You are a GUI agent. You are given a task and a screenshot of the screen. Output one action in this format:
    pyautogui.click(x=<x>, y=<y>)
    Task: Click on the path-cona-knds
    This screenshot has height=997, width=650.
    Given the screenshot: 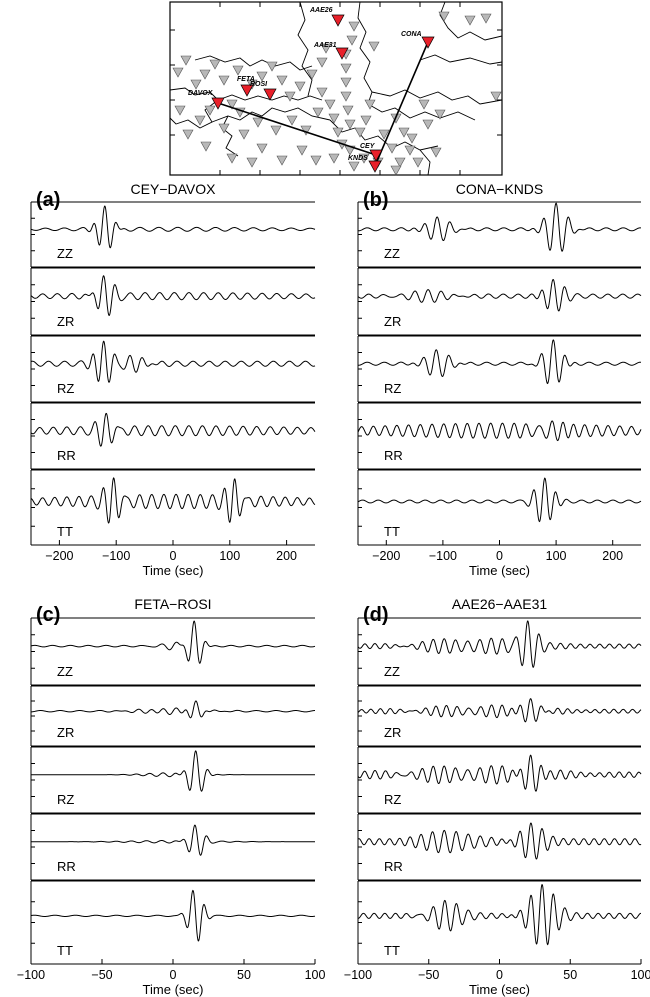 What is the action you would take?
    pyautogui.click(x=401, y=104)
    